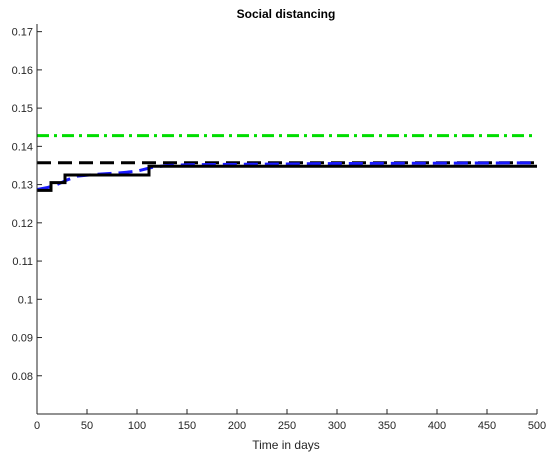 Image resolution: width=550 pixels, height=458 pixels. Describe the element at coordinates (287, 426) in the screenshot. I see `x-tick-label: 250` at that location.